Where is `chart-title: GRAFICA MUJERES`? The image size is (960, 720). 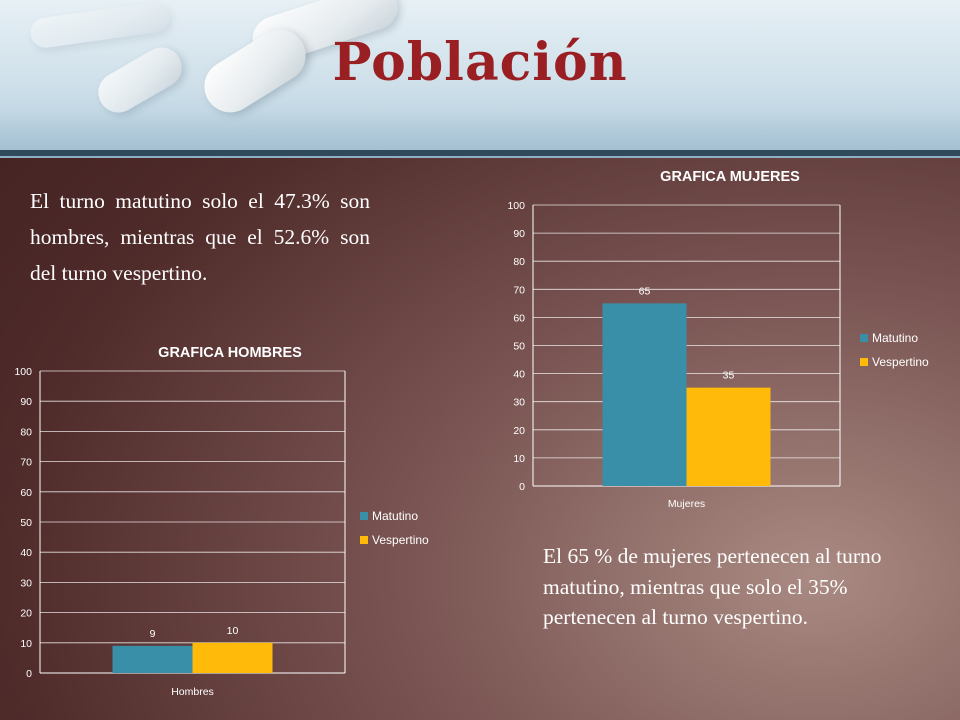
chart-title: GRAFICA MUJERES is located at coordinates (730, 177).